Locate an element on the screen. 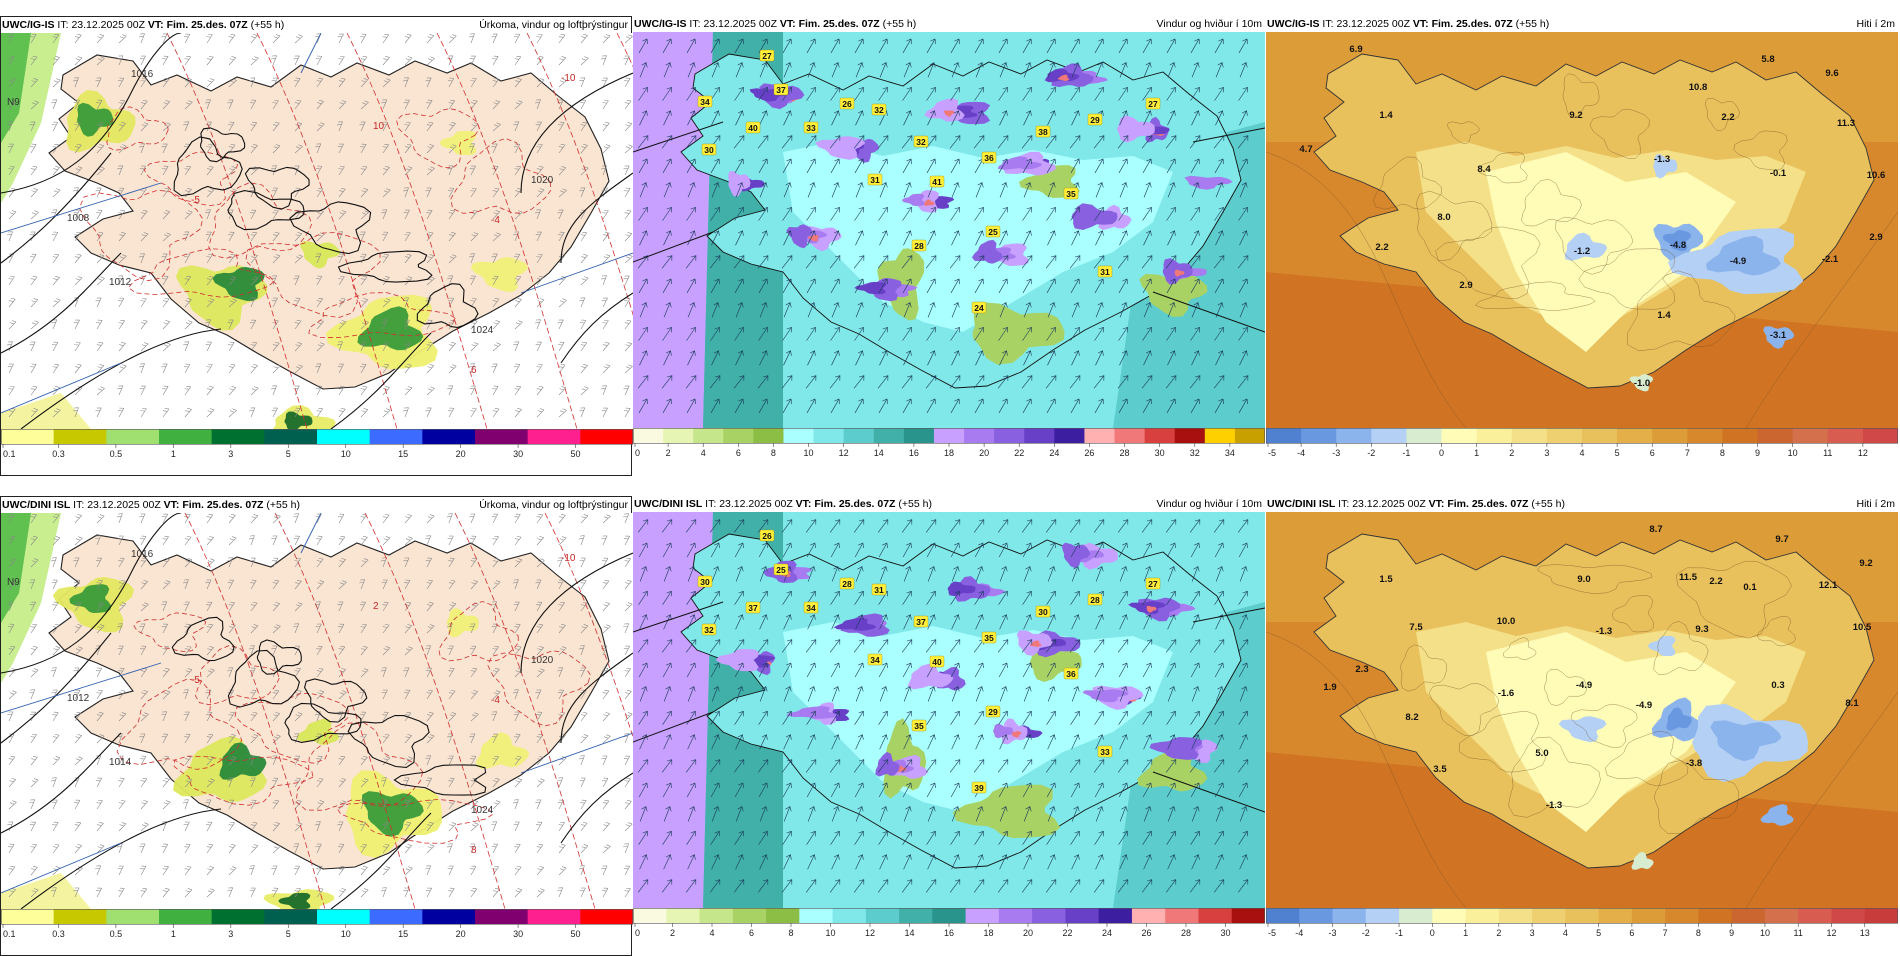  vt-label: VT: is located at coordinates (1437, 504).